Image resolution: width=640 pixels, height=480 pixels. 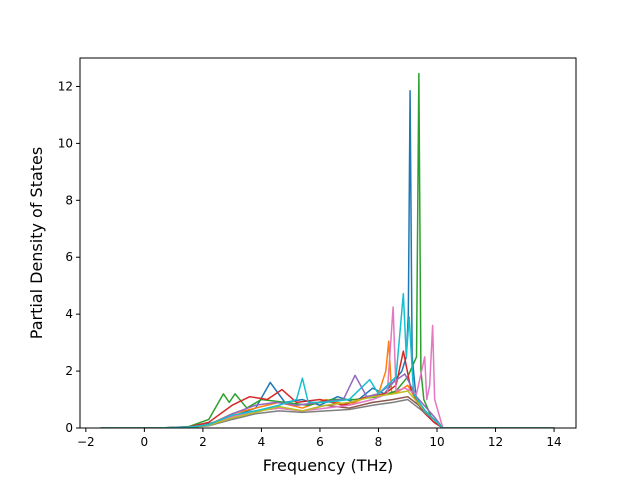 I want to click on y-axis-title: Partial Density of States, so click(x=36, y=243).